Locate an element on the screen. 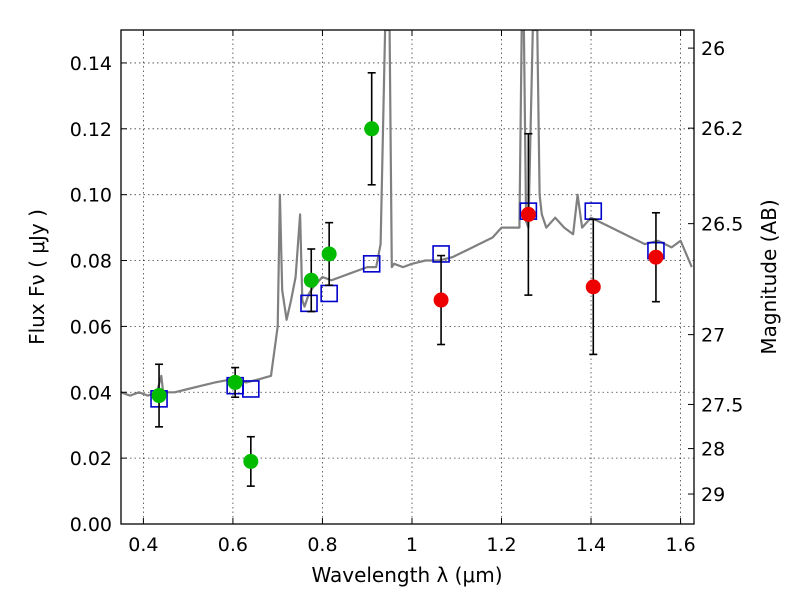 The image size is (800, 600). y-tick-label: 0.02 is located at coordinates (91, 459).